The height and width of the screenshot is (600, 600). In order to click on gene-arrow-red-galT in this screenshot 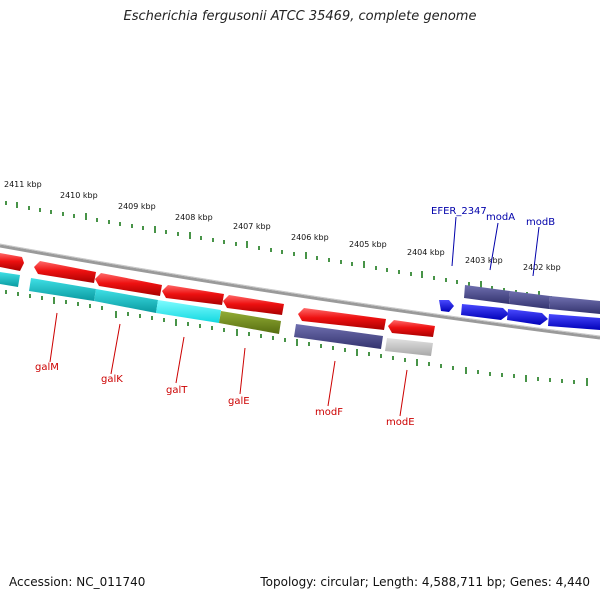, I will do `click(193, 295)`.